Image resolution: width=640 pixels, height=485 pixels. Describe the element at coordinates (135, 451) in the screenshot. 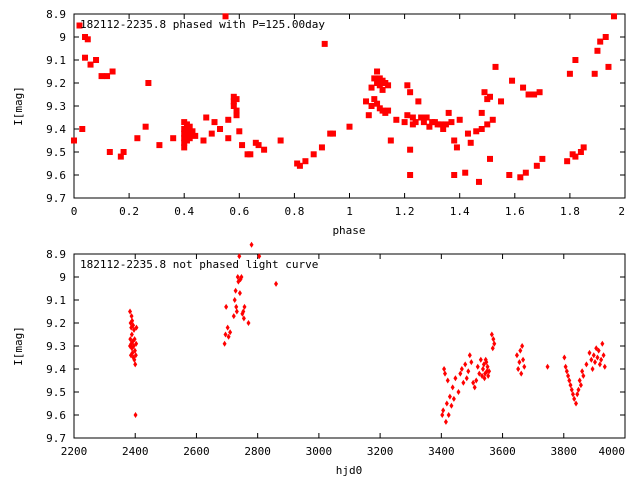

I see `x-tick-label: 2400` at that location.